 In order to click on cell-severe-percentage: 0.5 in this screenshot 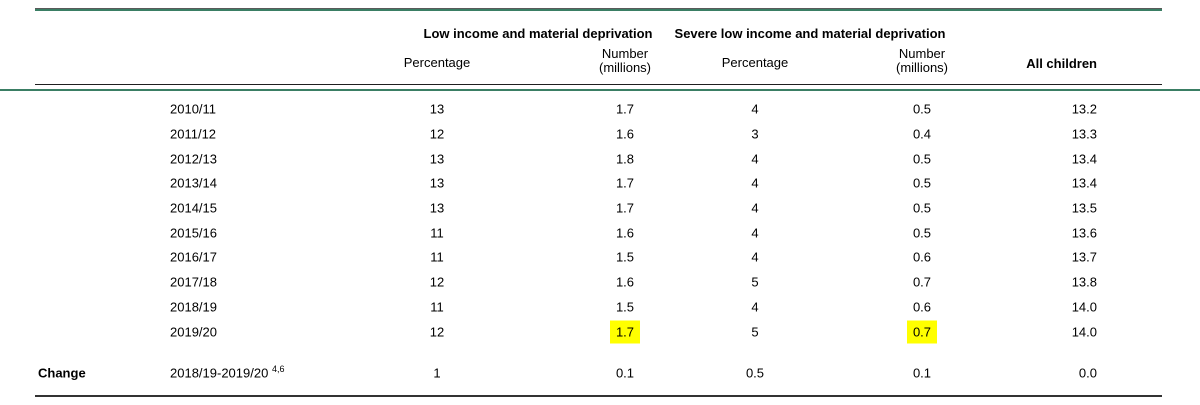, I will do `click(755, 373)`.